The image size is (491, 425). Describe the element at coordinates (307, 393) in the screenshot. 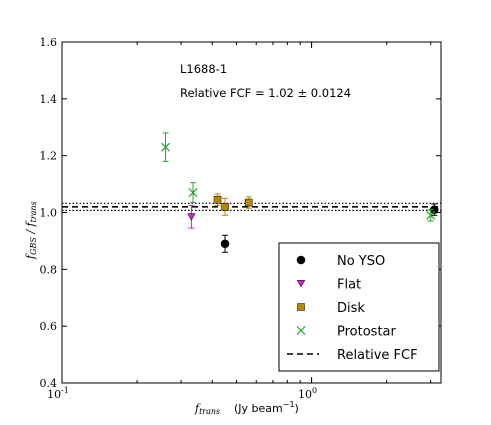

I see `x-tick-label: 10⁰` at that location.